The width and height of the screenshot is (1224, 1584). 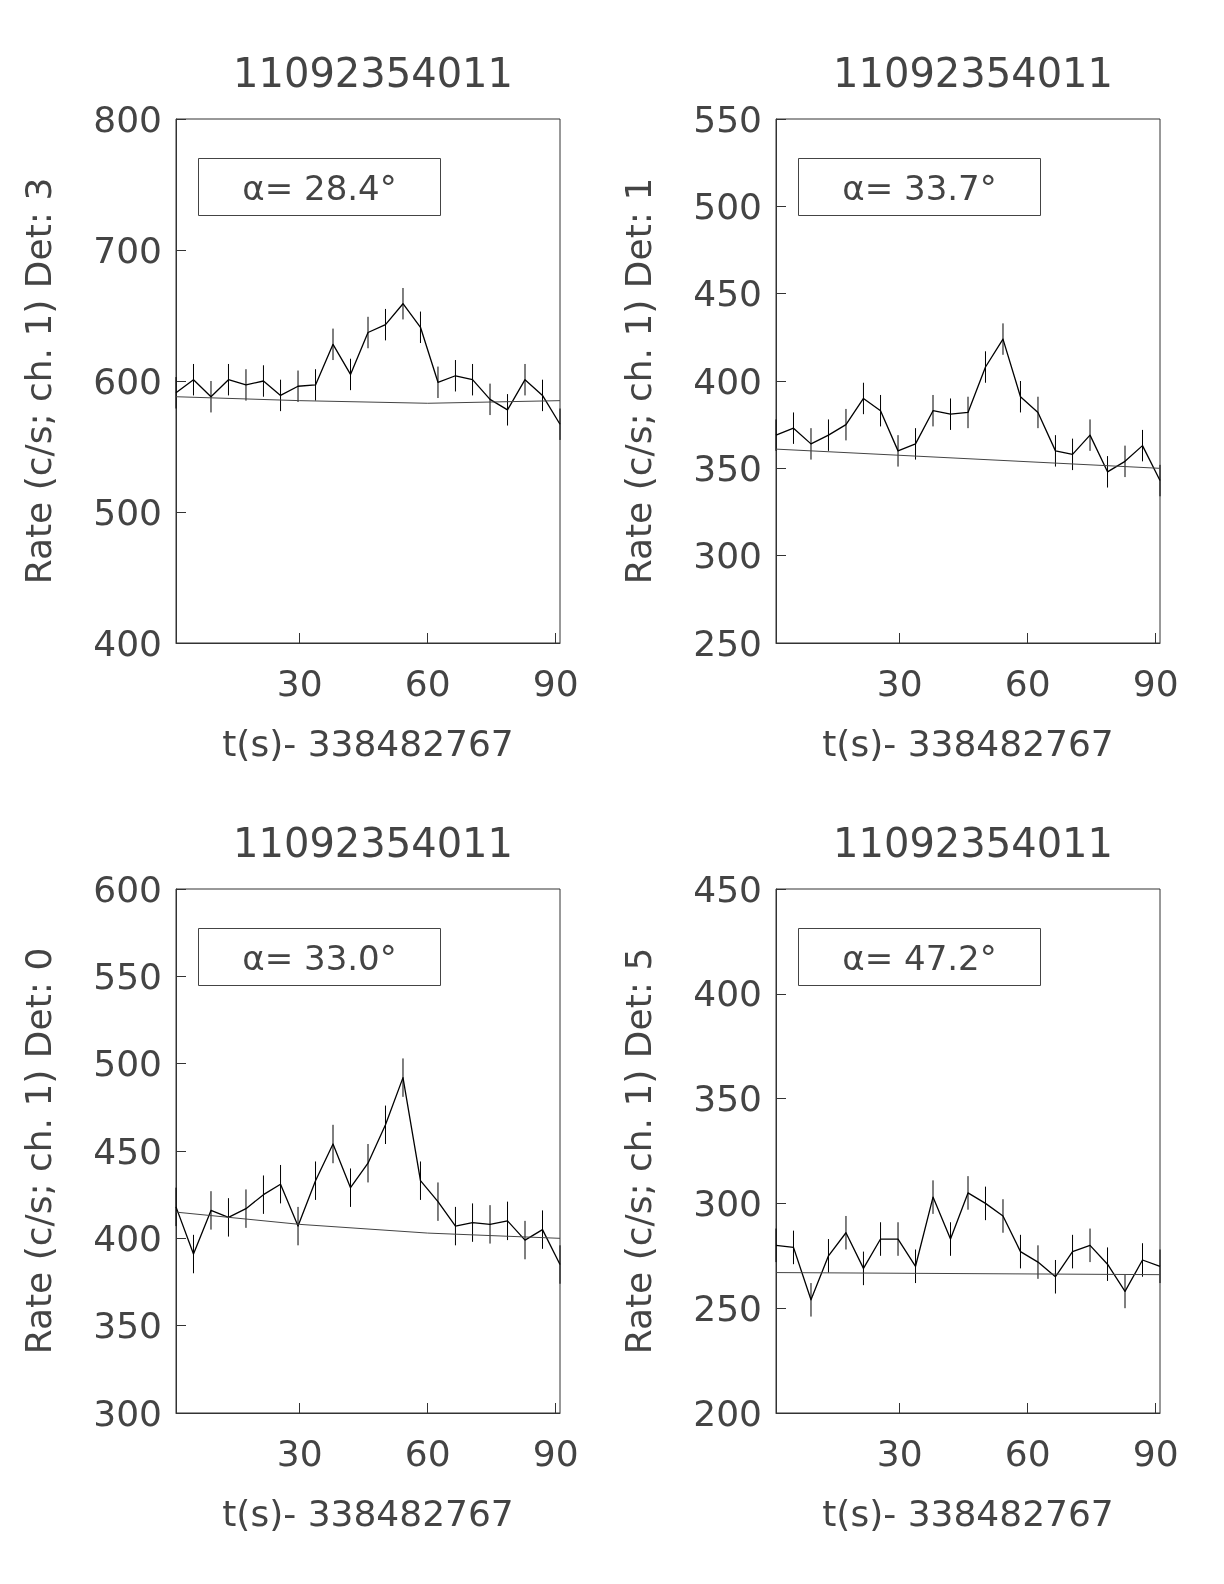 I want to click on annotation: α= 28.4°, so click(x=319, y=187).